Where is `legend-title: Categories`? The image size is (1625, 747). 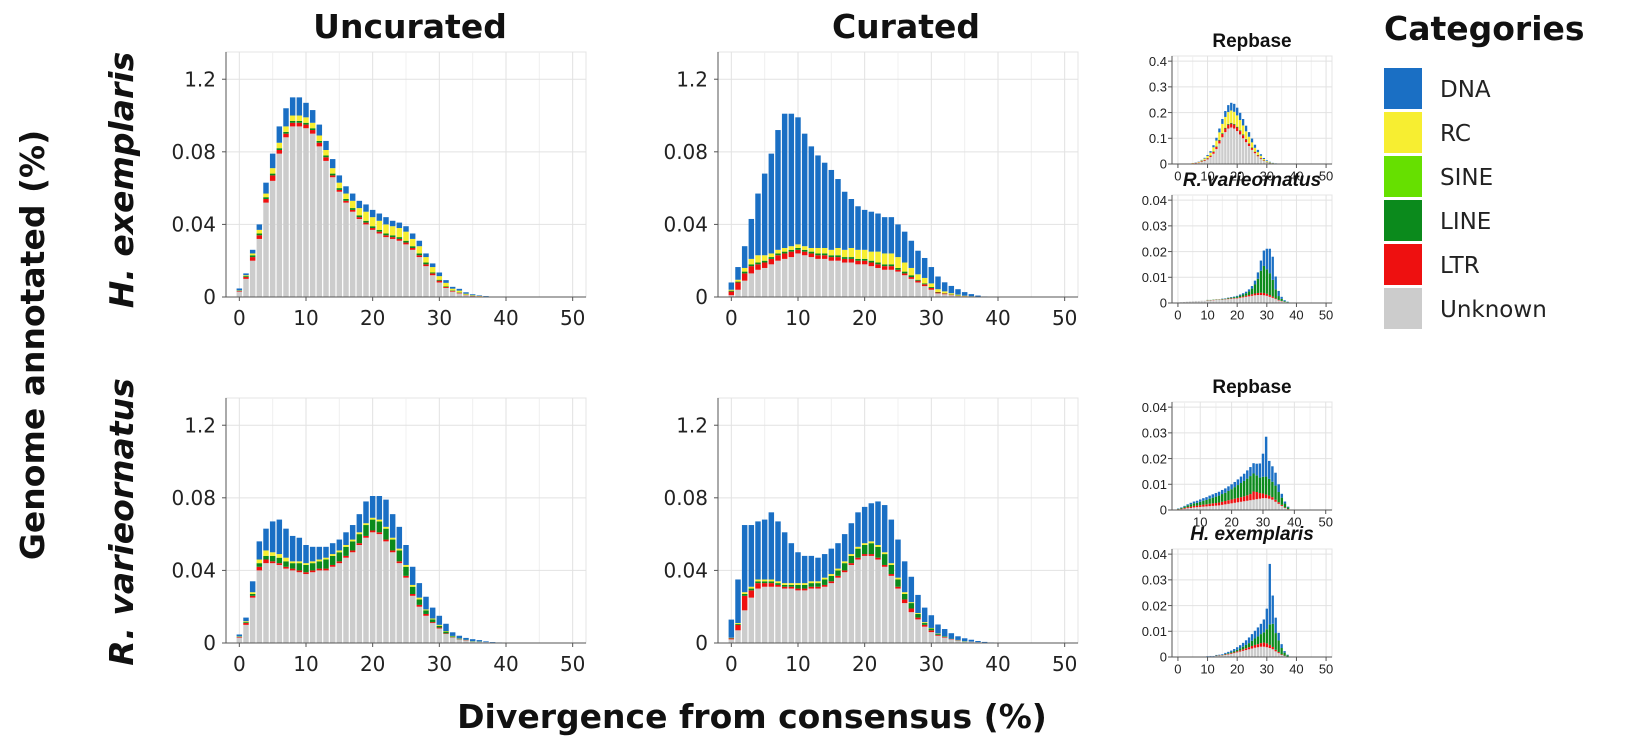 legend-title: Categories is located at coordinates (1484, 28).